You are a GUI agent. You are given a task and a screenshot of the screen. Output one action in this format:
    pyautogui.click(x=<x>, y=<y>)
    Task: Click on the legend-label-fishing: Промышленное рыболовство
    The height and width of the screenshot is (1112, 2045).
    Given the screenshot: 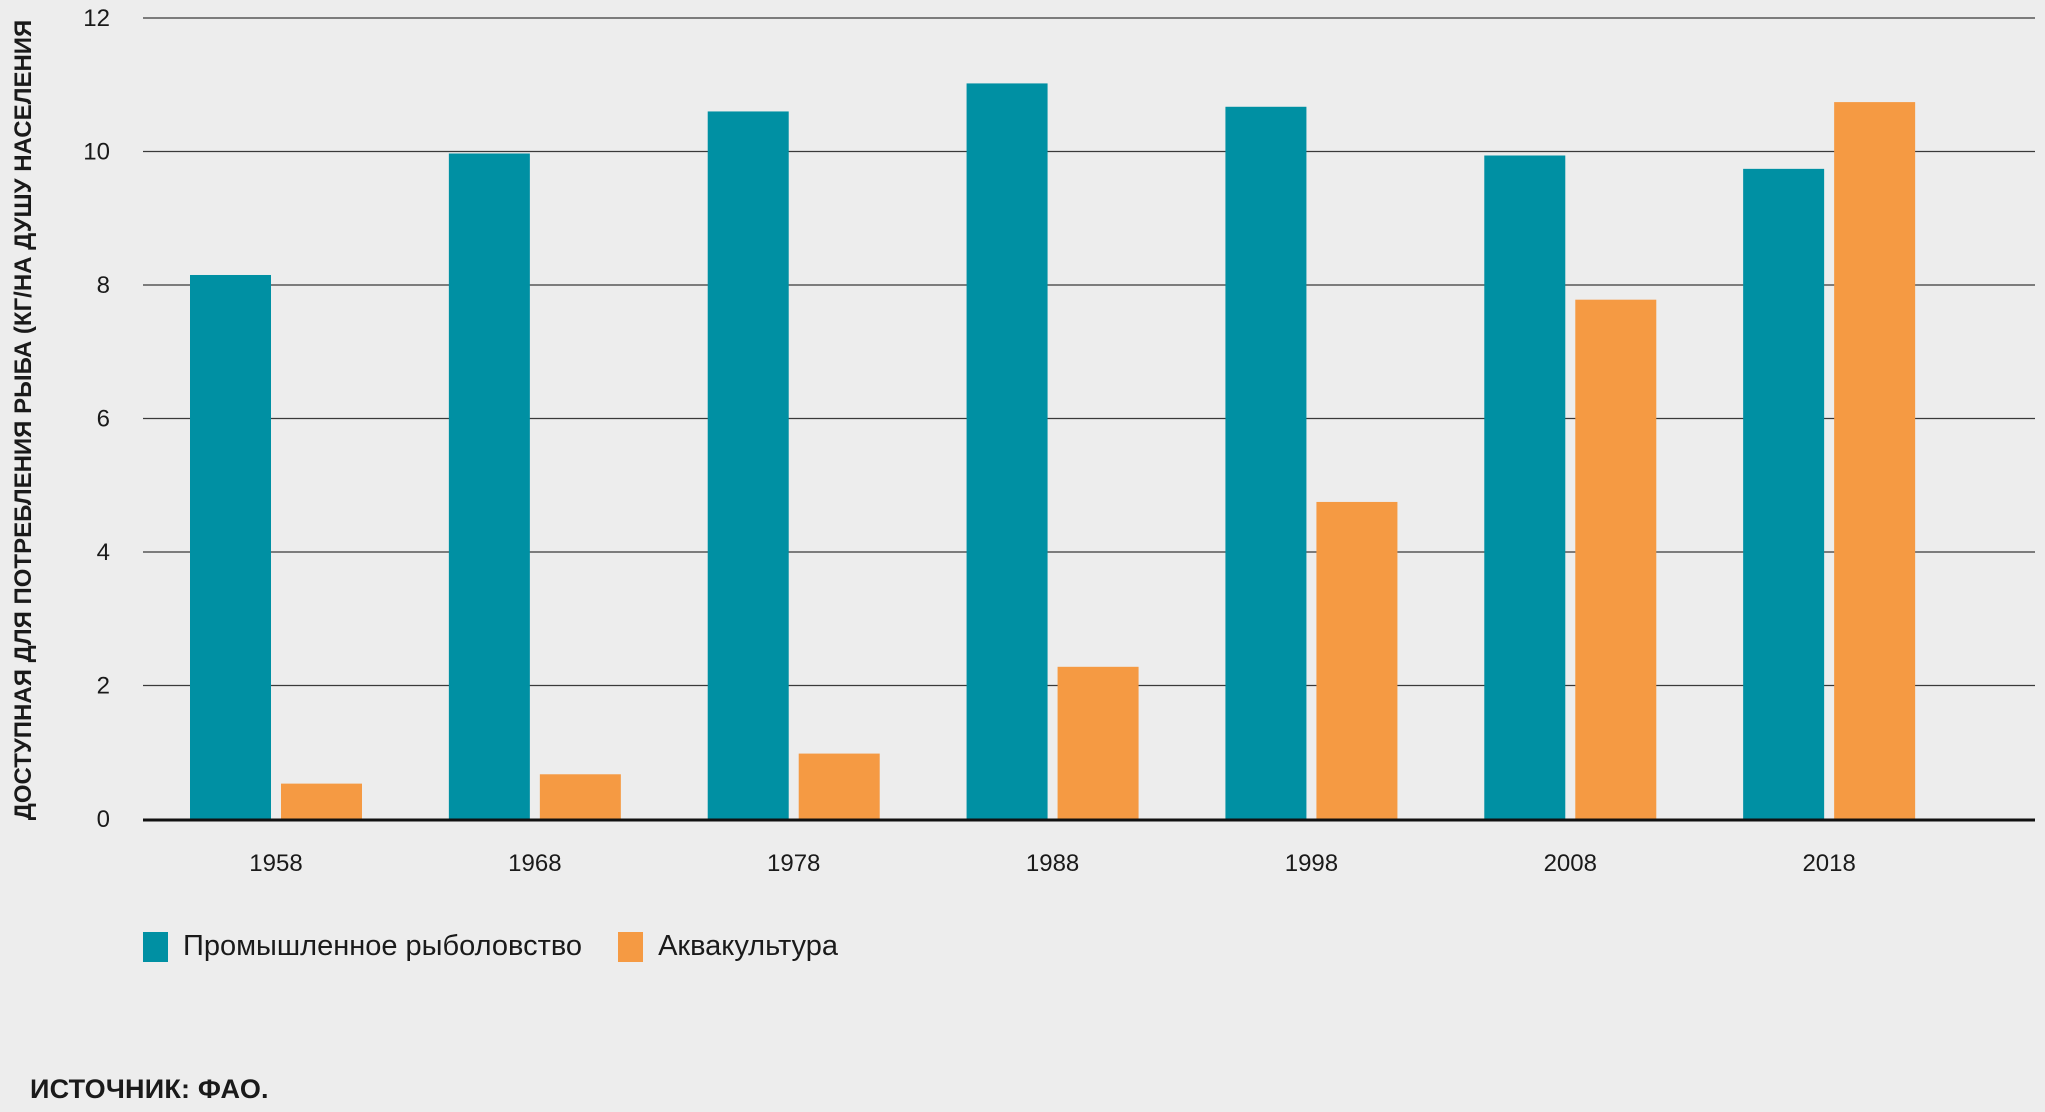 What is the action you would take?
    pyautogui.click(x=383, y=946)
    